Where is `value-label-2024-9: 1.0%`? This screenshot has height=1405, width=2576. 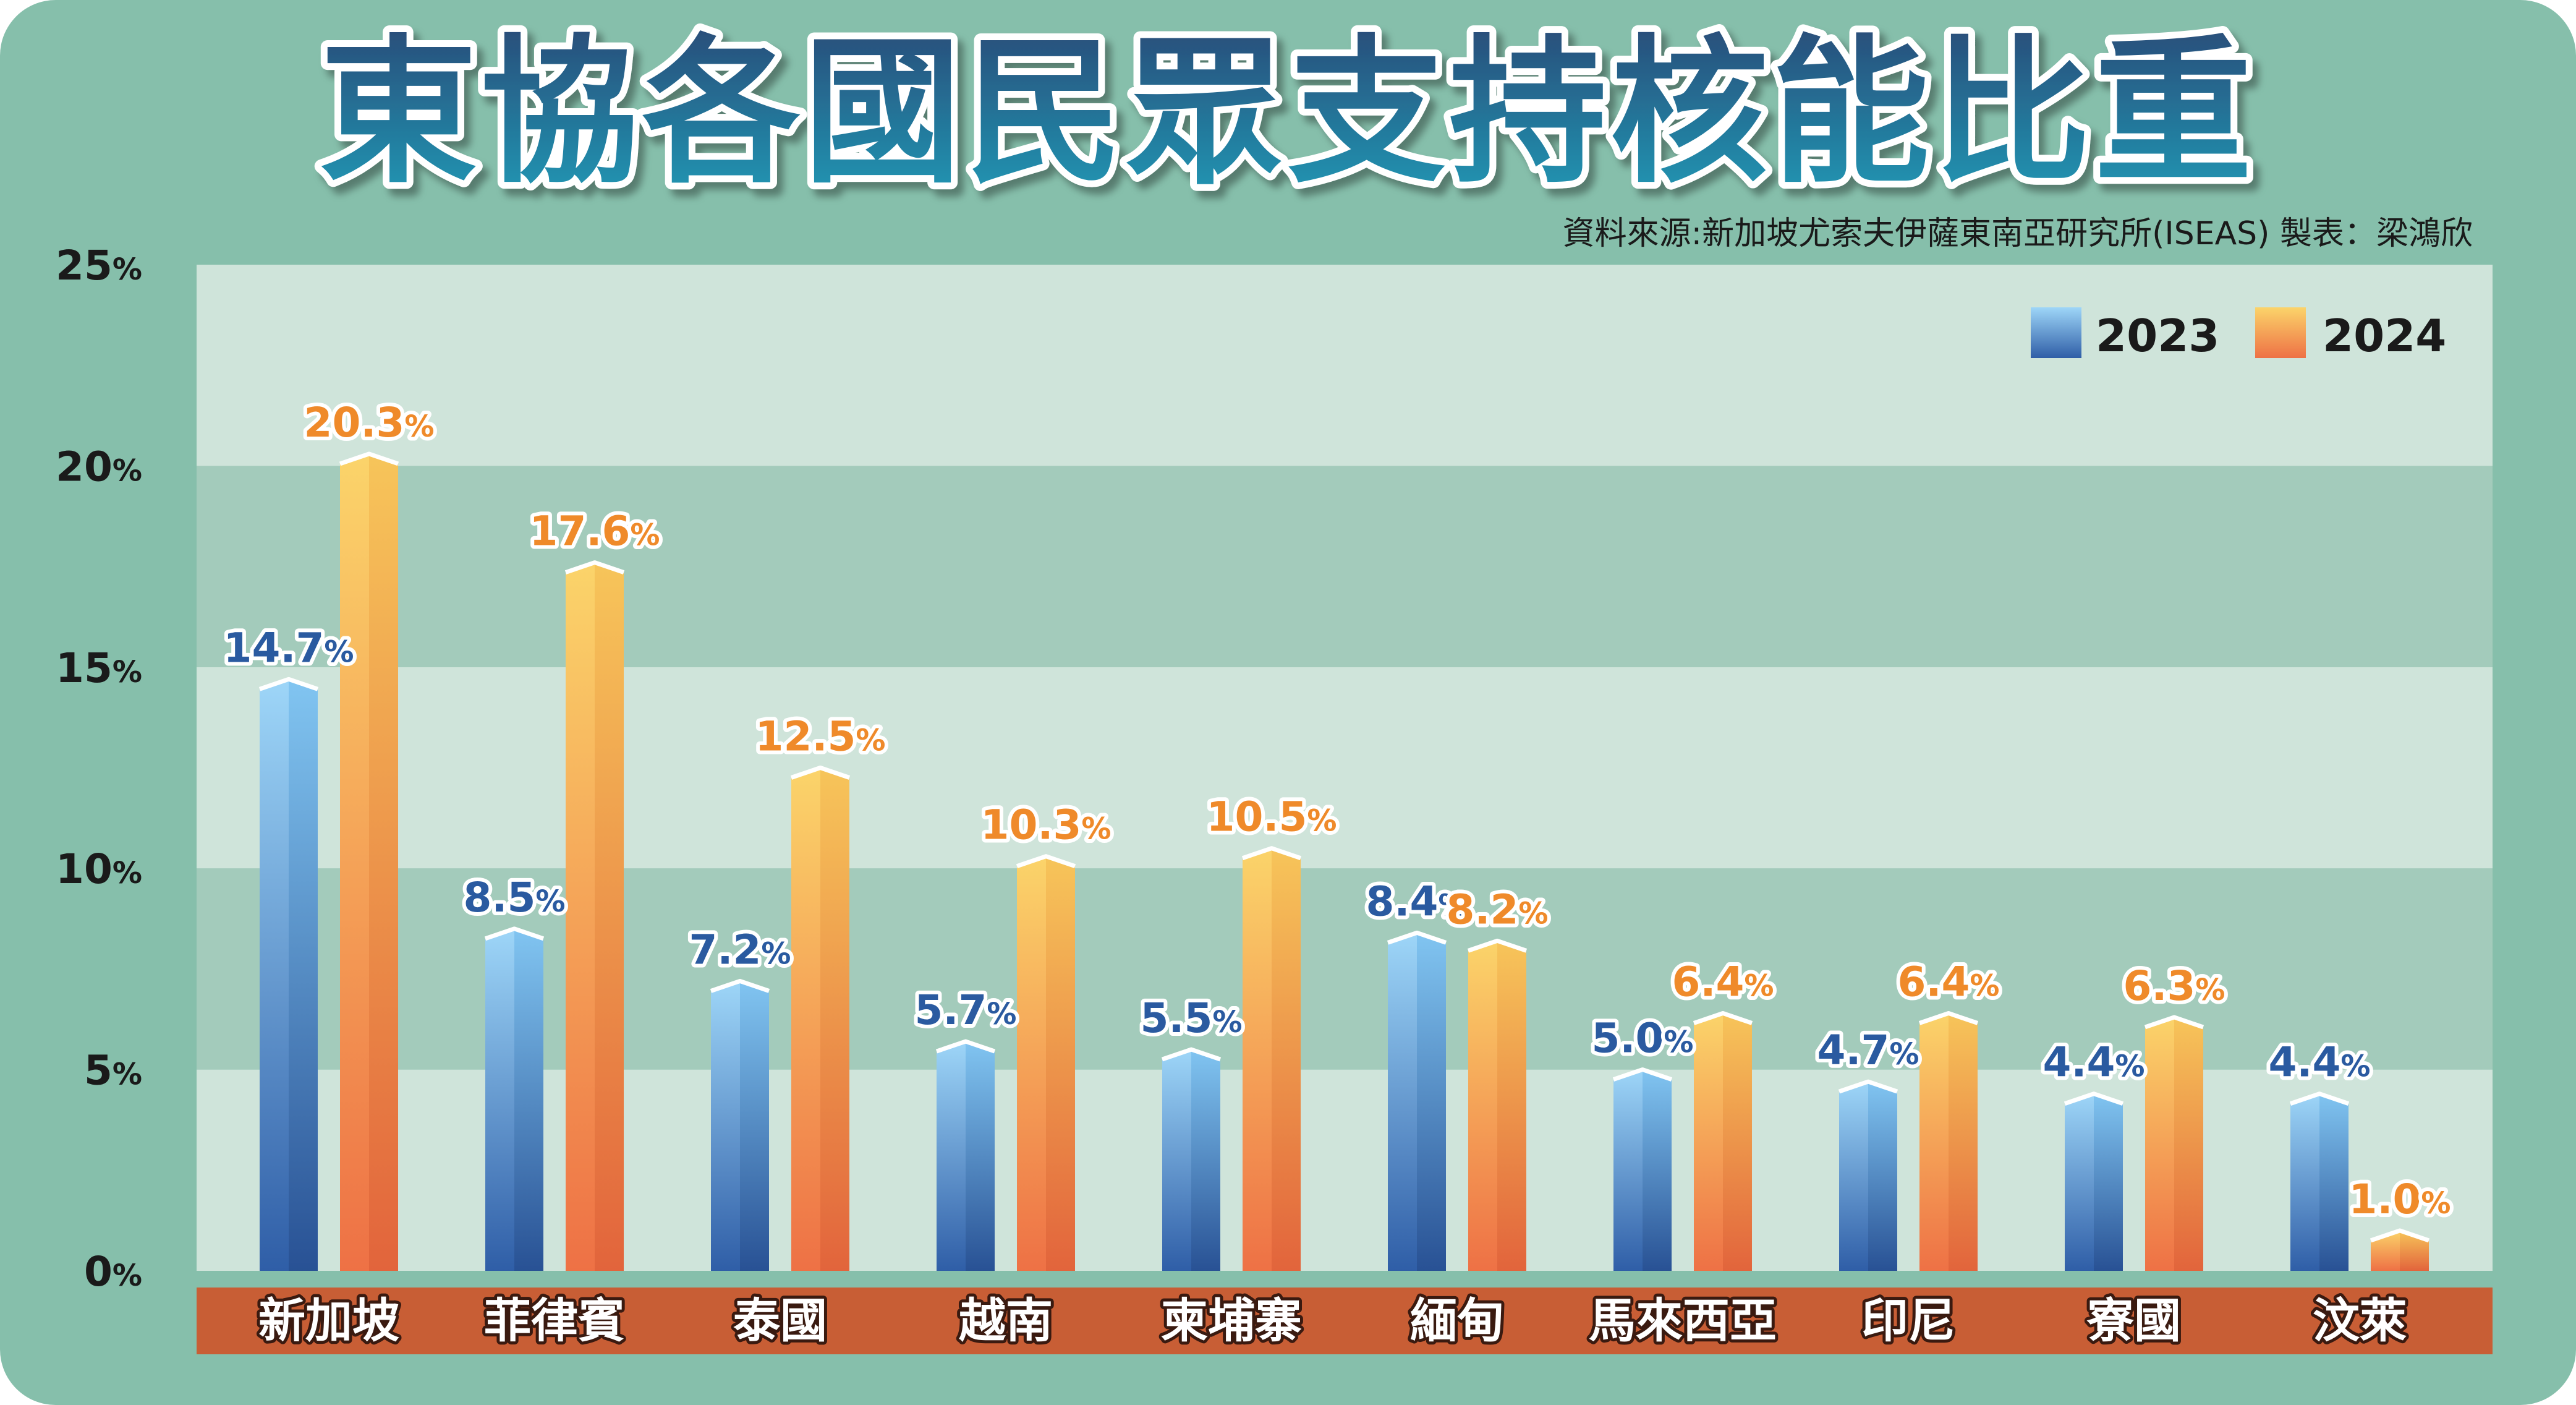 value-label-2024-9: 1.0% is located at coordinates (2400, 1199).